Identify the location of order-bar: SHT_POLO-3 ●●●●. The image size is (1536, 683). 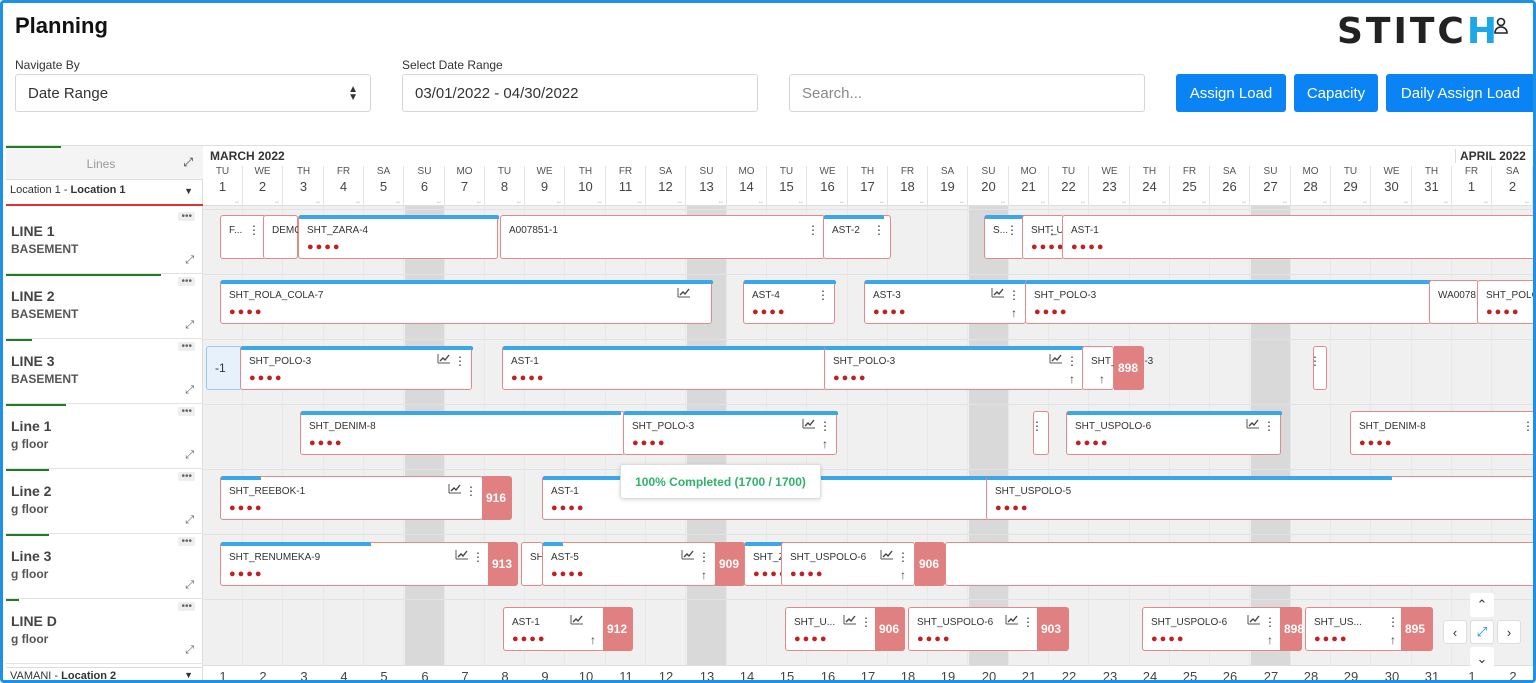
(1228, 302).